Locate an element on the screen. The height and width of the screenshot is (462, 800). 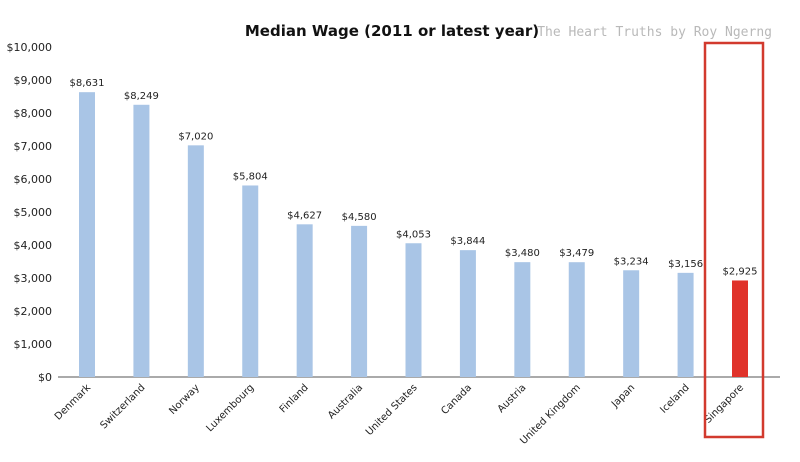
y-tick-label: $7,000 is located at coordinates (33, 146).